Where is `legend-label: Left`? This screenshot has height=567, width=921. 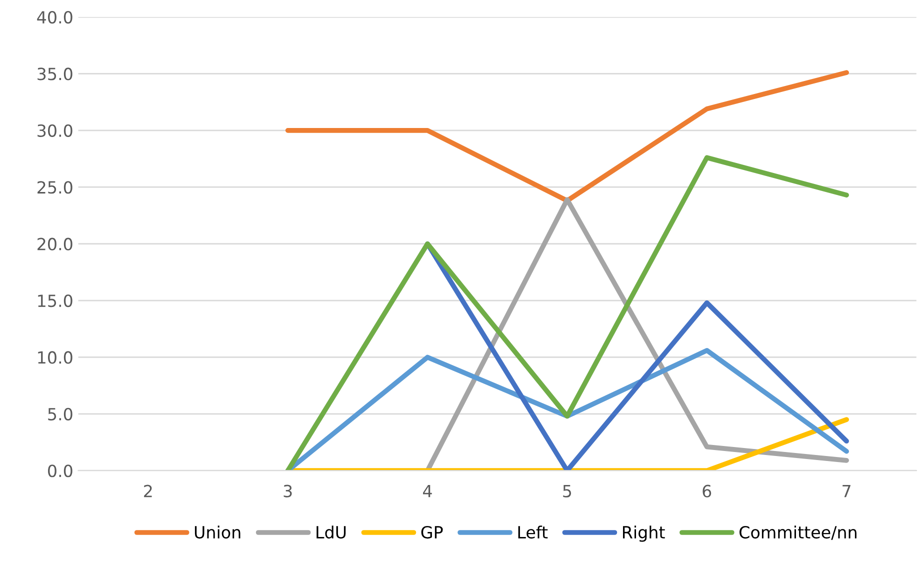 legend-label: Left is located at coordinates (533, 532).